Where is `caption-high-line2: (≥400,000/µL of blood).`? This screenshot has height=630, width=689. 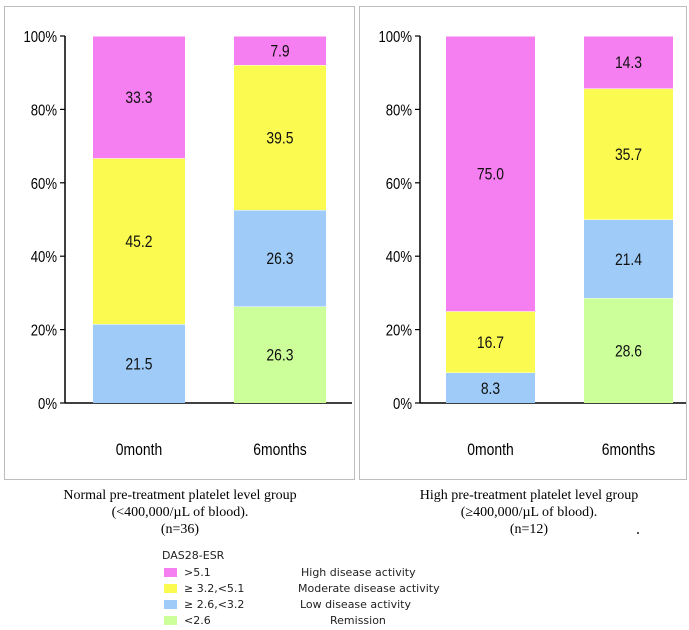
caption-high-line2: (≥400,000/µL of blood). is located at coordinates (529, 512).